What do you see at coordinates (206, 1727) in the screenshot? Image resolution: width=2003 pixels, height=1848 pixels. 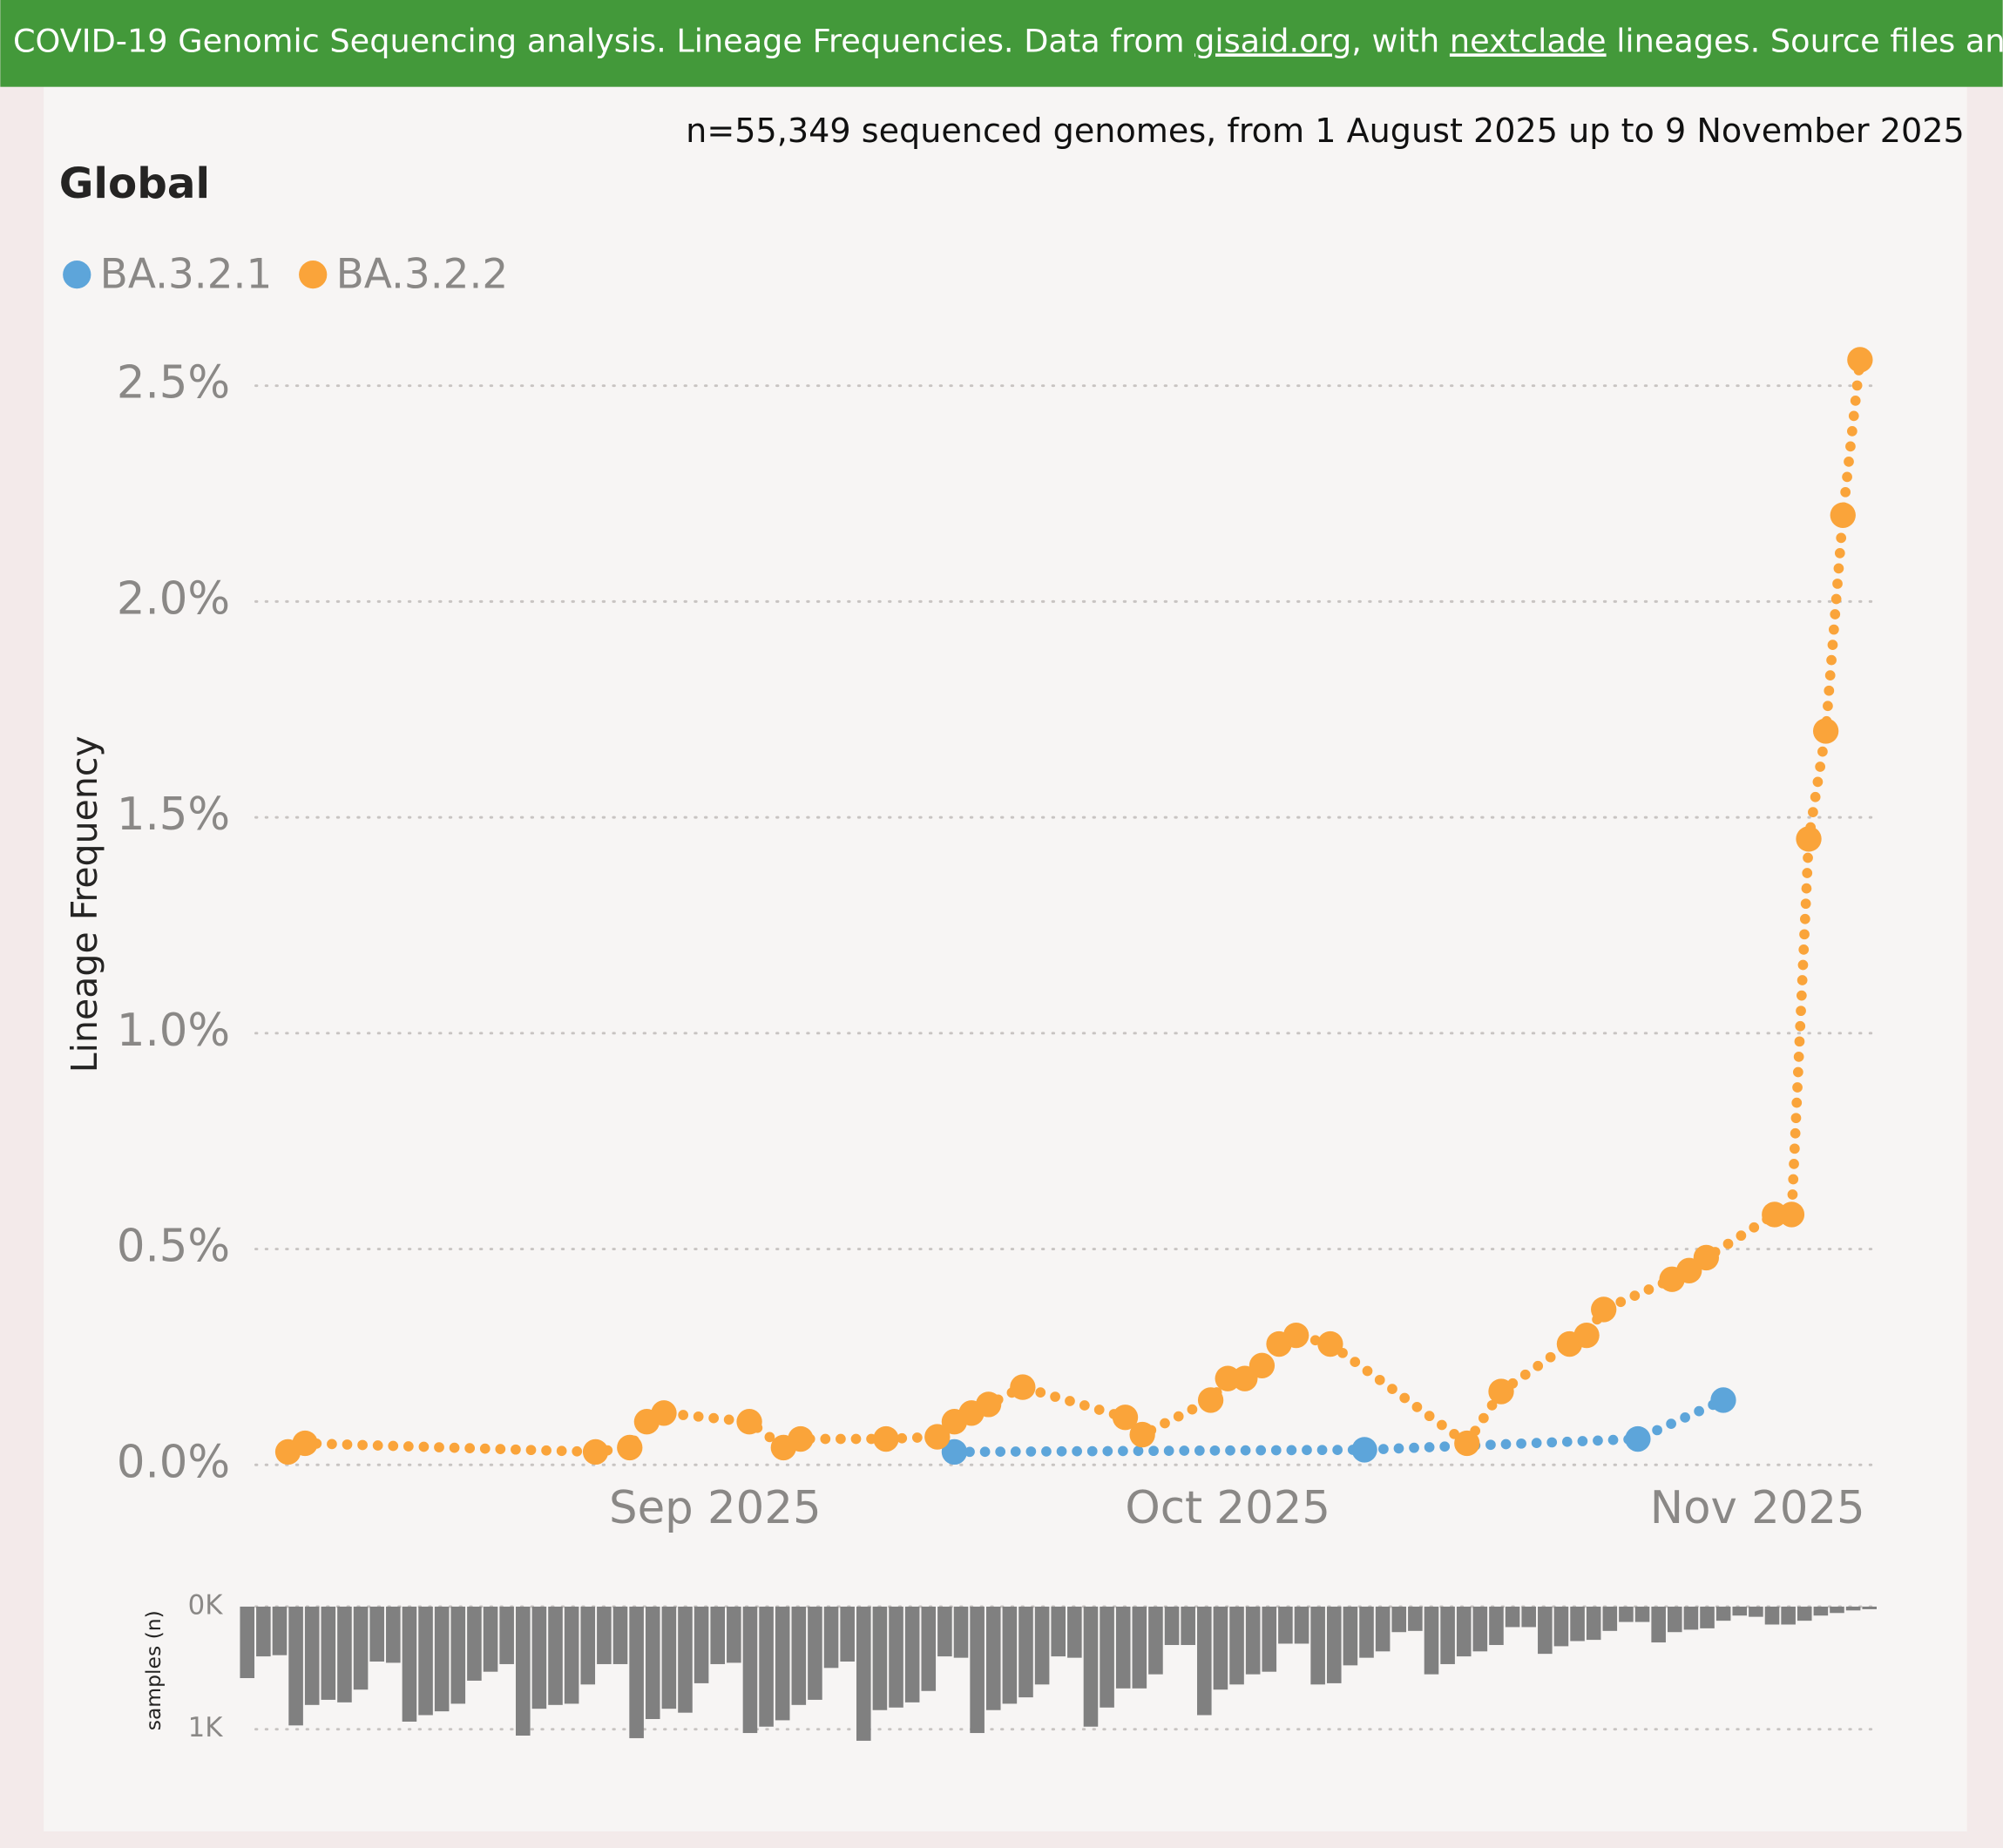 I see `y-tick-label: 1K` at bounding box center [206, 1727].